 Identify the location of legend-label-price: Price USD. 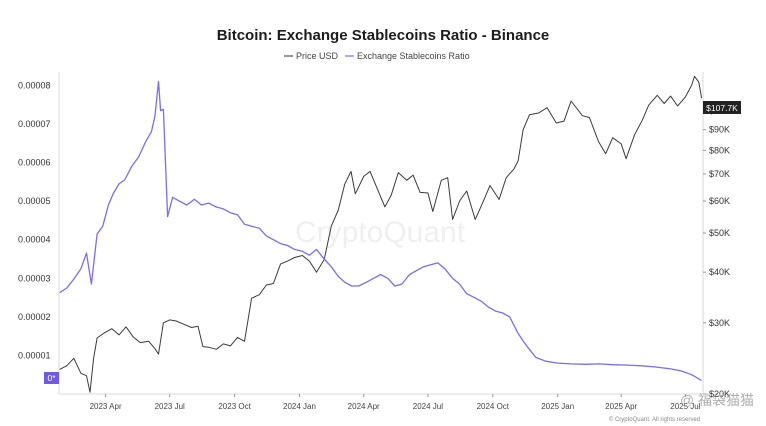
(317, 56).